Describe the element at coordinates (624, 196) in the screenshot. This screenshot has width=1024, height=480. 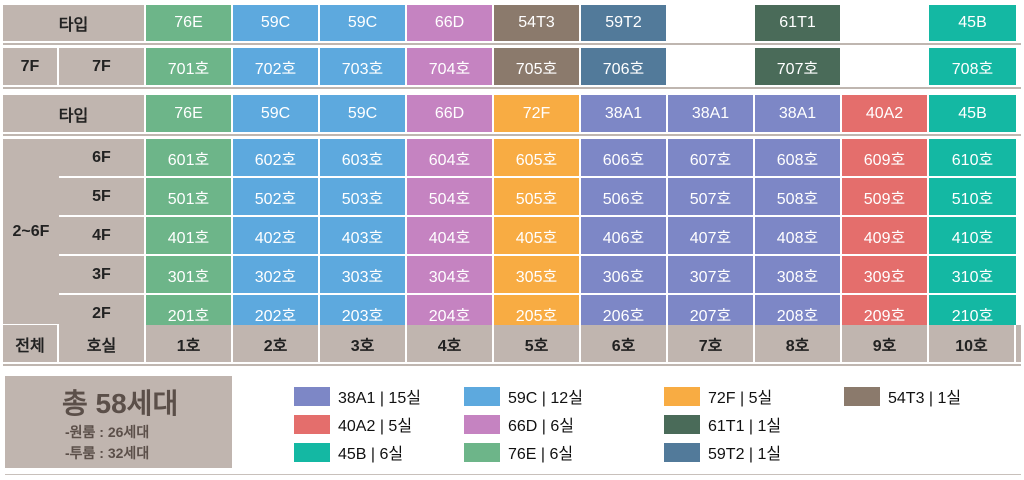
I see `unit-cell: 506호` at that location.